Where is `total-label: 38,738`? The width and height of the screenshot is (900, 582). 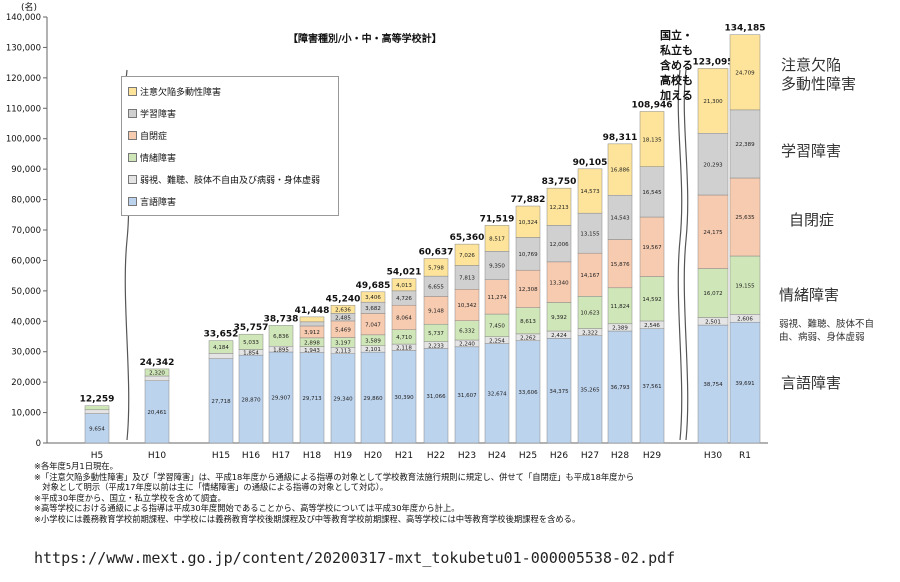 total-label: 38,738 is located at coordinates (281, 319).